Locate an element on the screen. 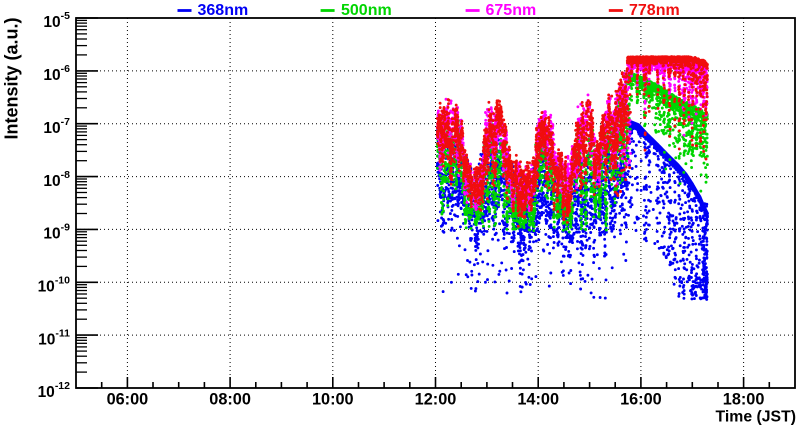 Image resolution: width=800 pixels, height=427 pixels. svg-text: 14:00 is located at coordinates (538, 400).